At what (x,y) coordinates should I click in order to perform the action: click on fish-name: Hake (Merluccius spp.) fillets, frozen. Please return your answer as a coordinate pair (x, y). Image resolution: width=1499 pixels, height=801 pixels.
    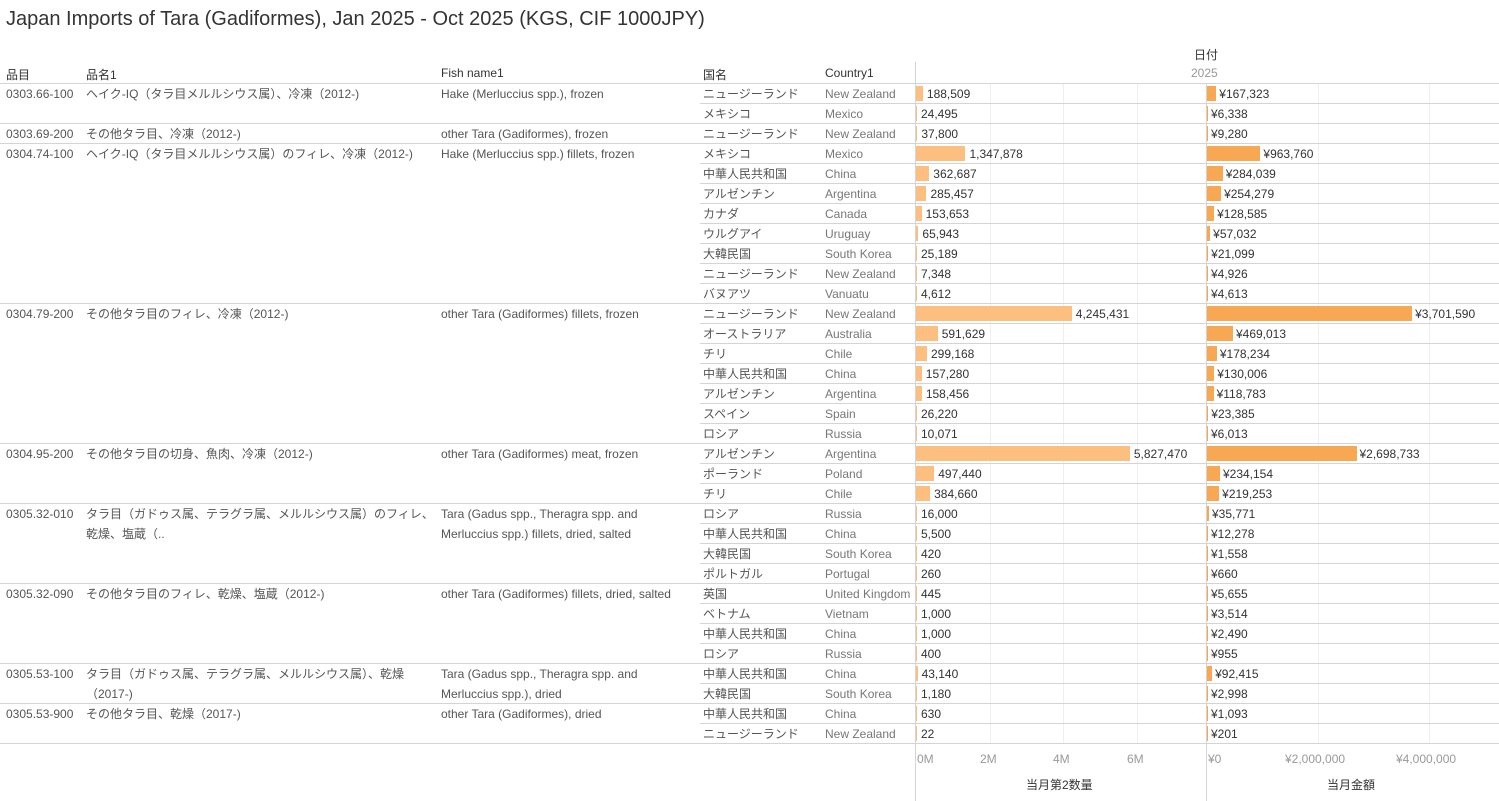
    Looking at the image, I should click on (538, 154).